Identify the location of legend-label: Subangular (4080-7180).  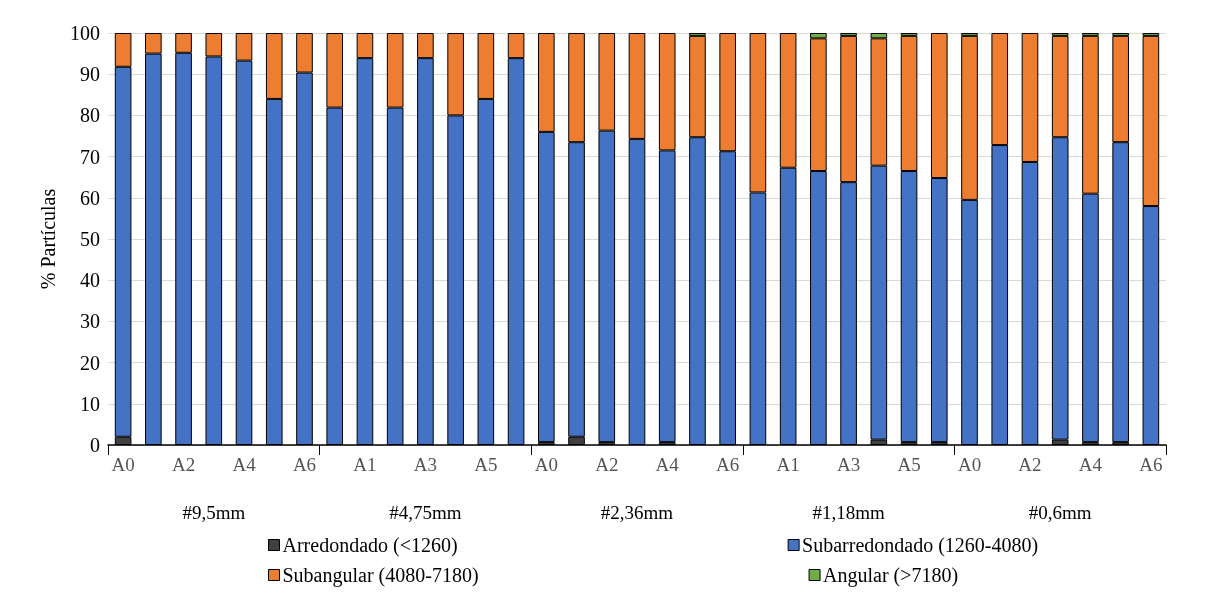
(380, 575).